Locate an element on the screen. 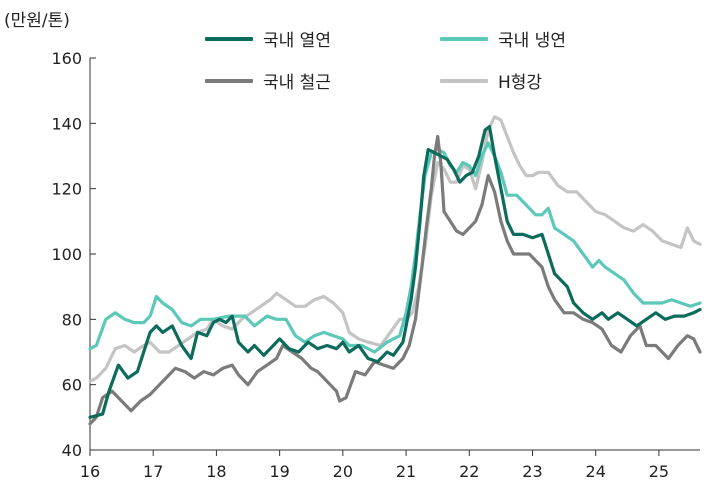 This screenshot has height=493, width=719. y-tick-label: 60 is located at coordinates (72, 385).